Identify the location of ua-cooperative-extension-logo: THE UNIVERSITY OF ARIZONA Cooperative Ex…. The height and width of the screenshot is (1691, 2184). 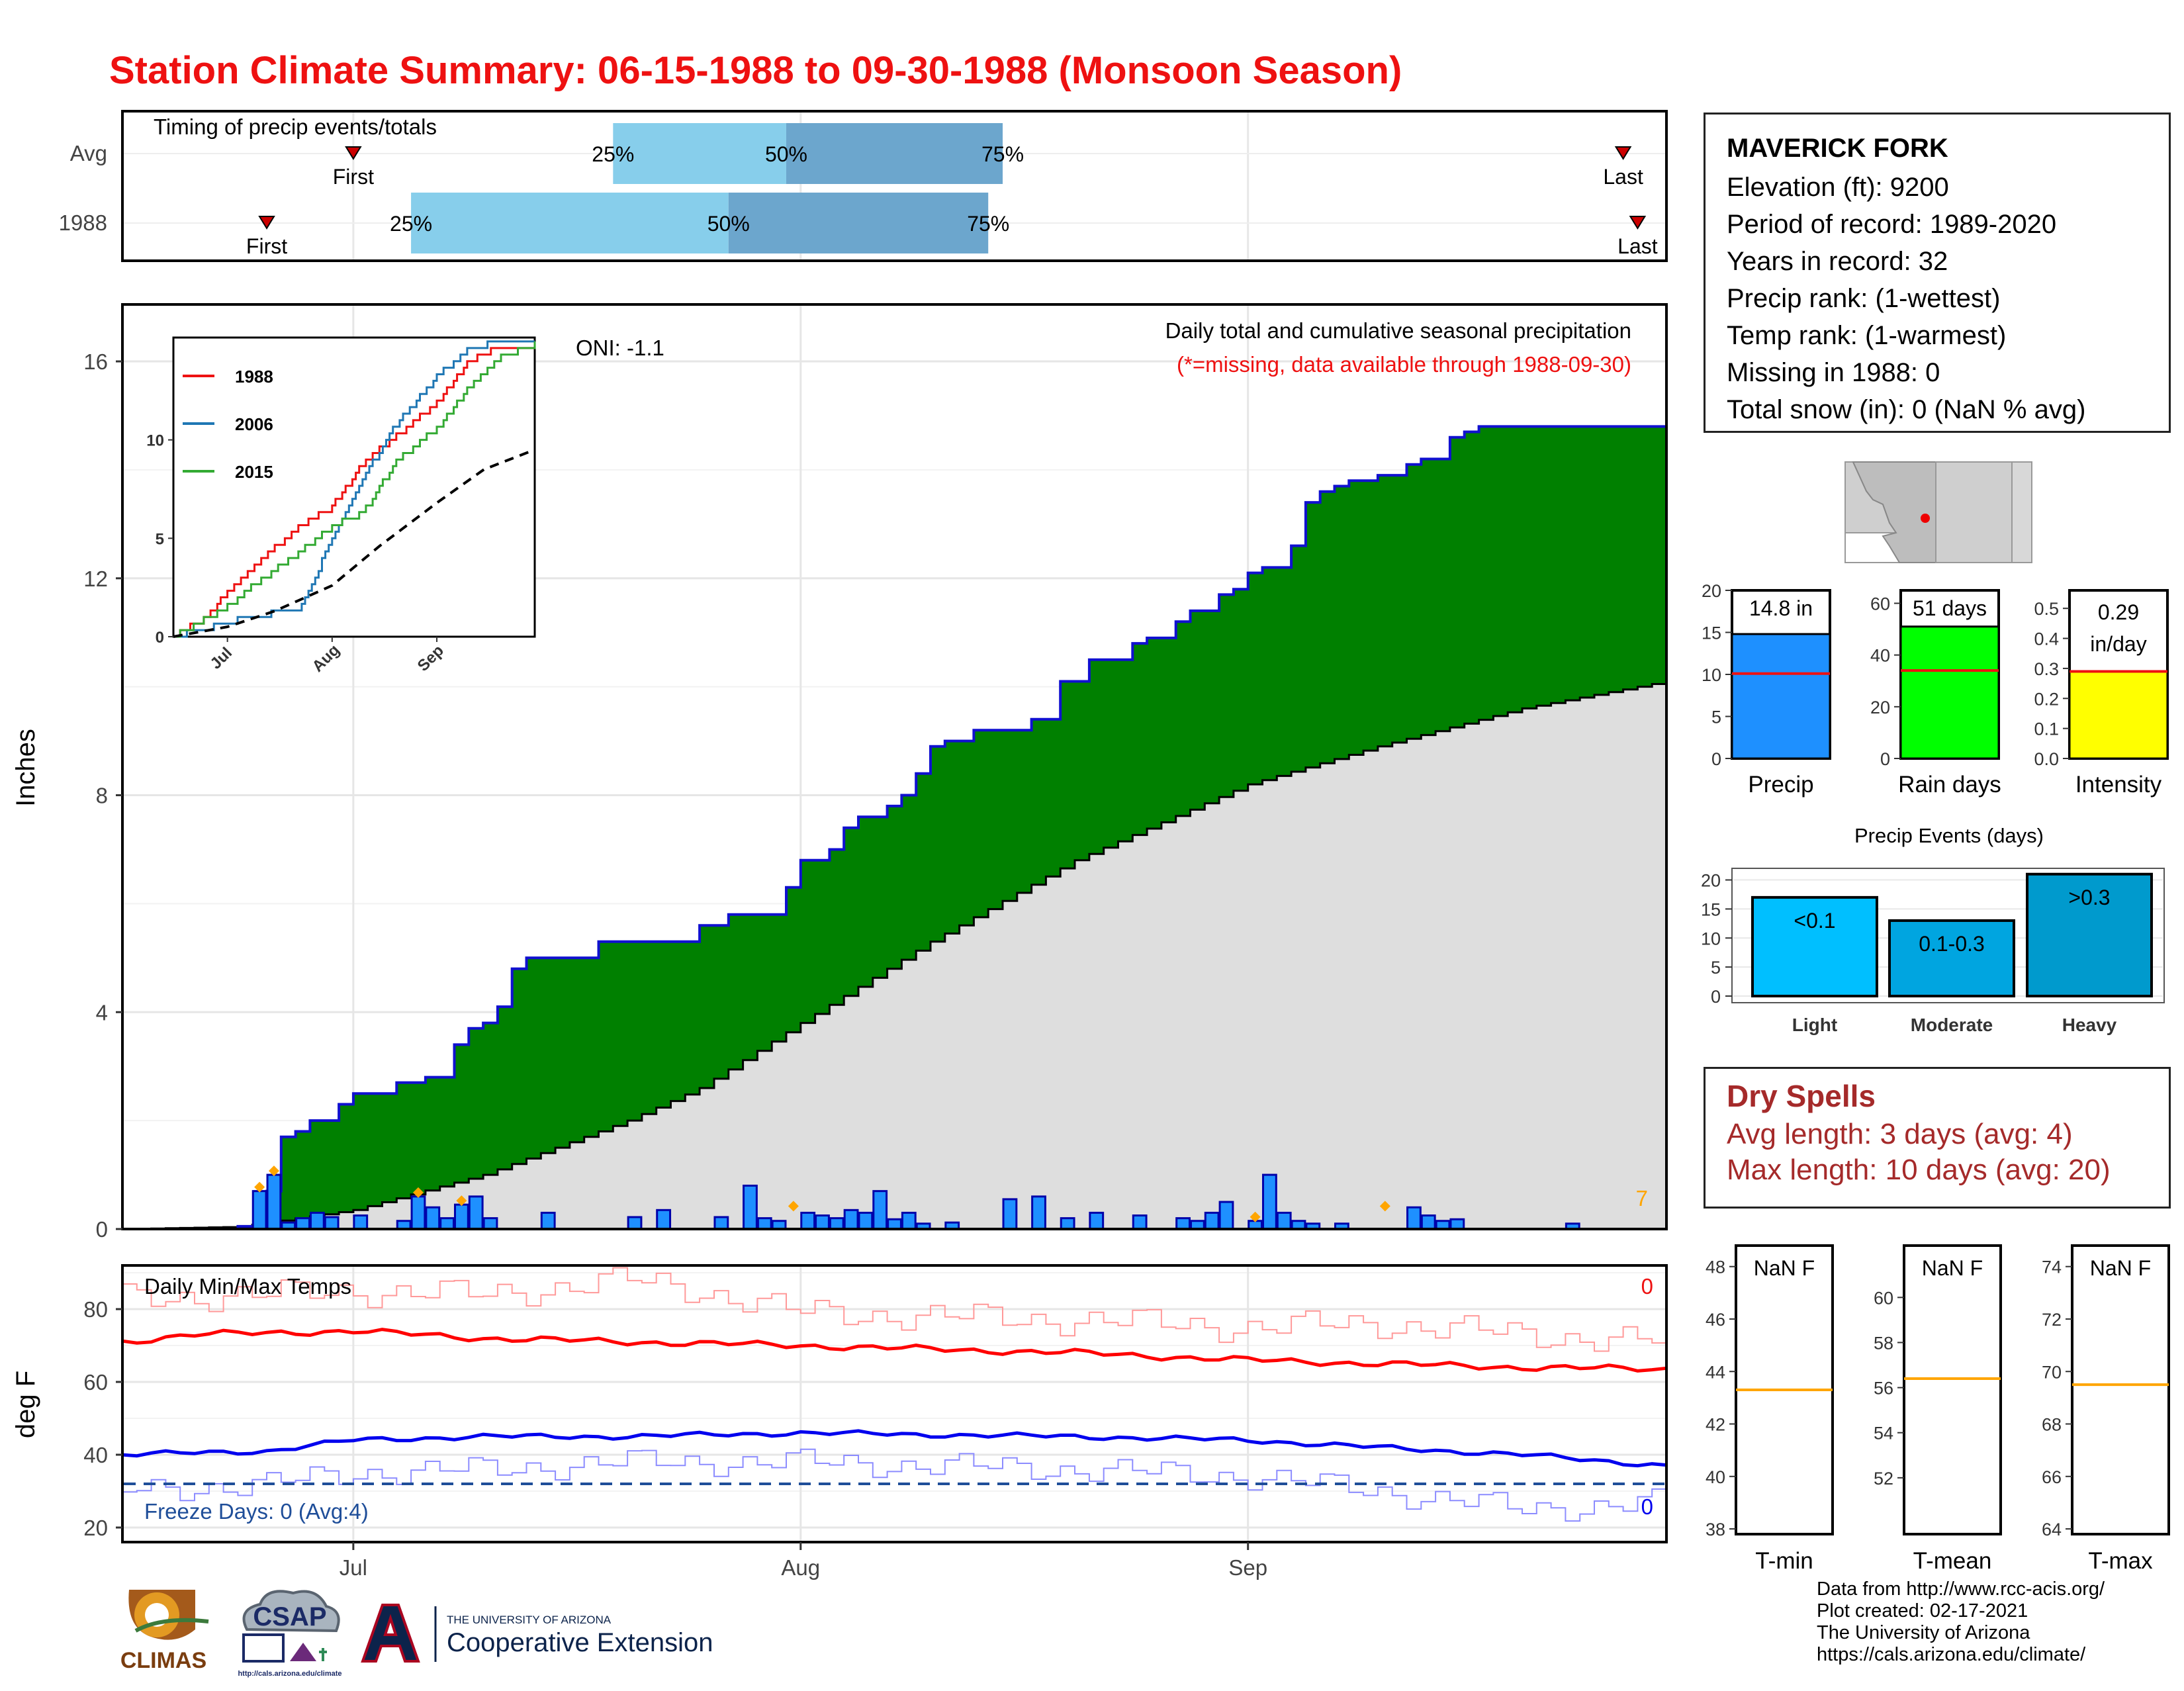
(555, 1633).